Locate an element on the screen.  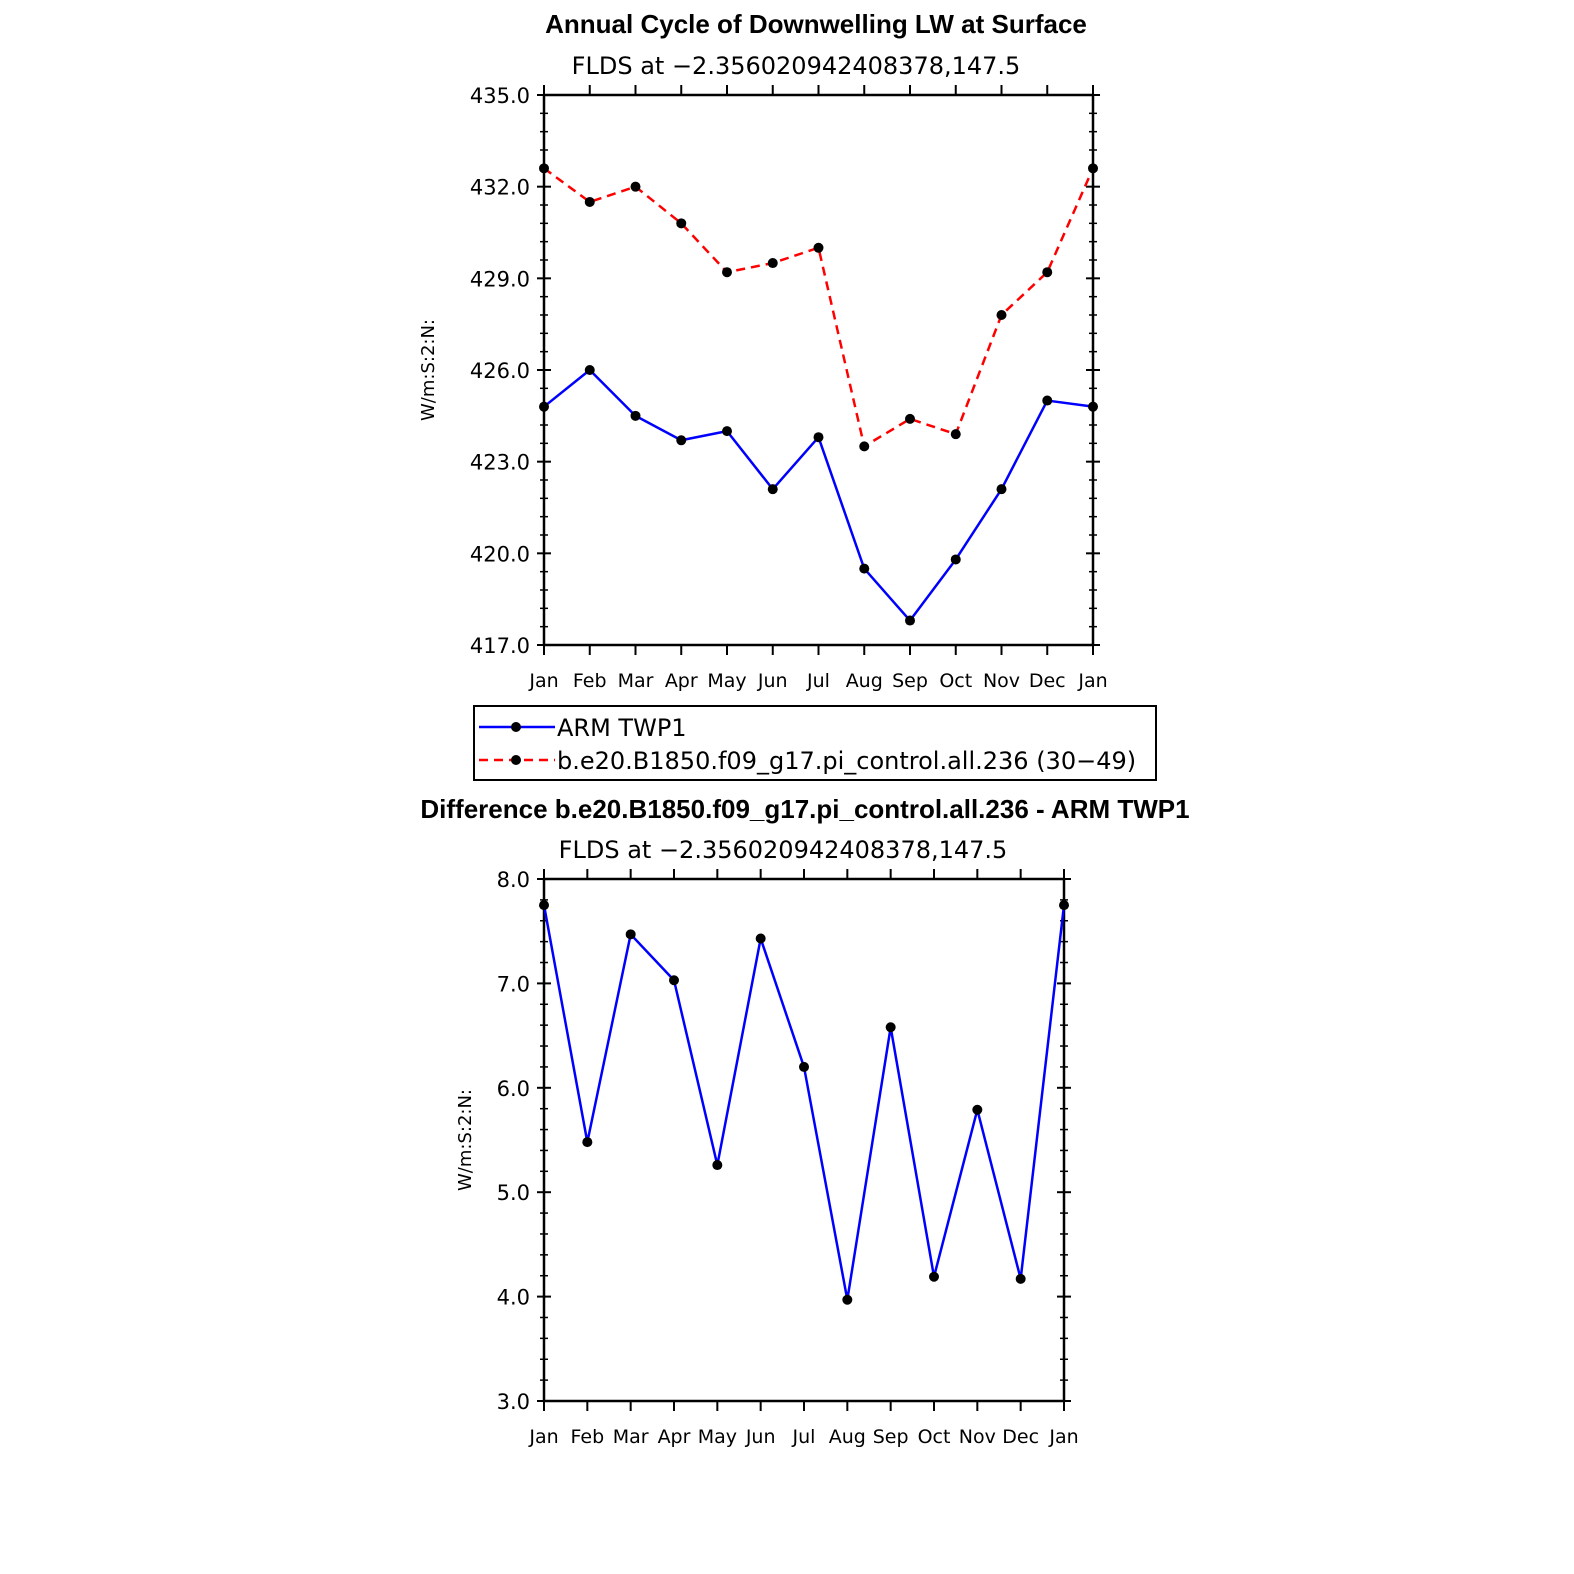
legend-box is located at coordinates (815, 743).